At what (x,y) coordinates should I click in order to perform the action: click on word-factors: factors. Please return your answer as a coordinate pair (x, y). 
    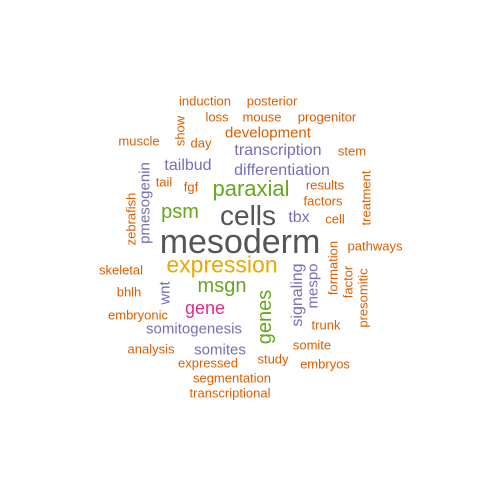
    Looking at the image, I should click on (323, 201).